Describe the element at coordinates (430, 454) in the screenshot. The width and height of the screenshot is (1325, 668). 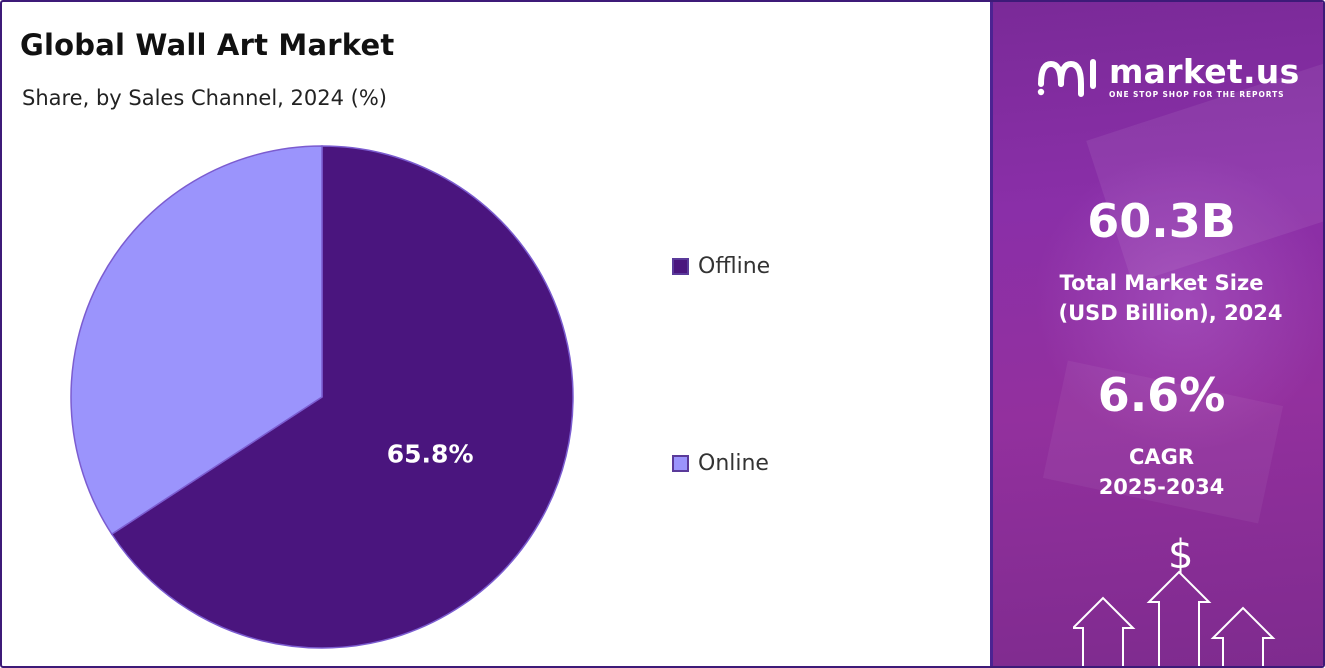
I see `pie-data-label-offline: 65.8%` at that location.